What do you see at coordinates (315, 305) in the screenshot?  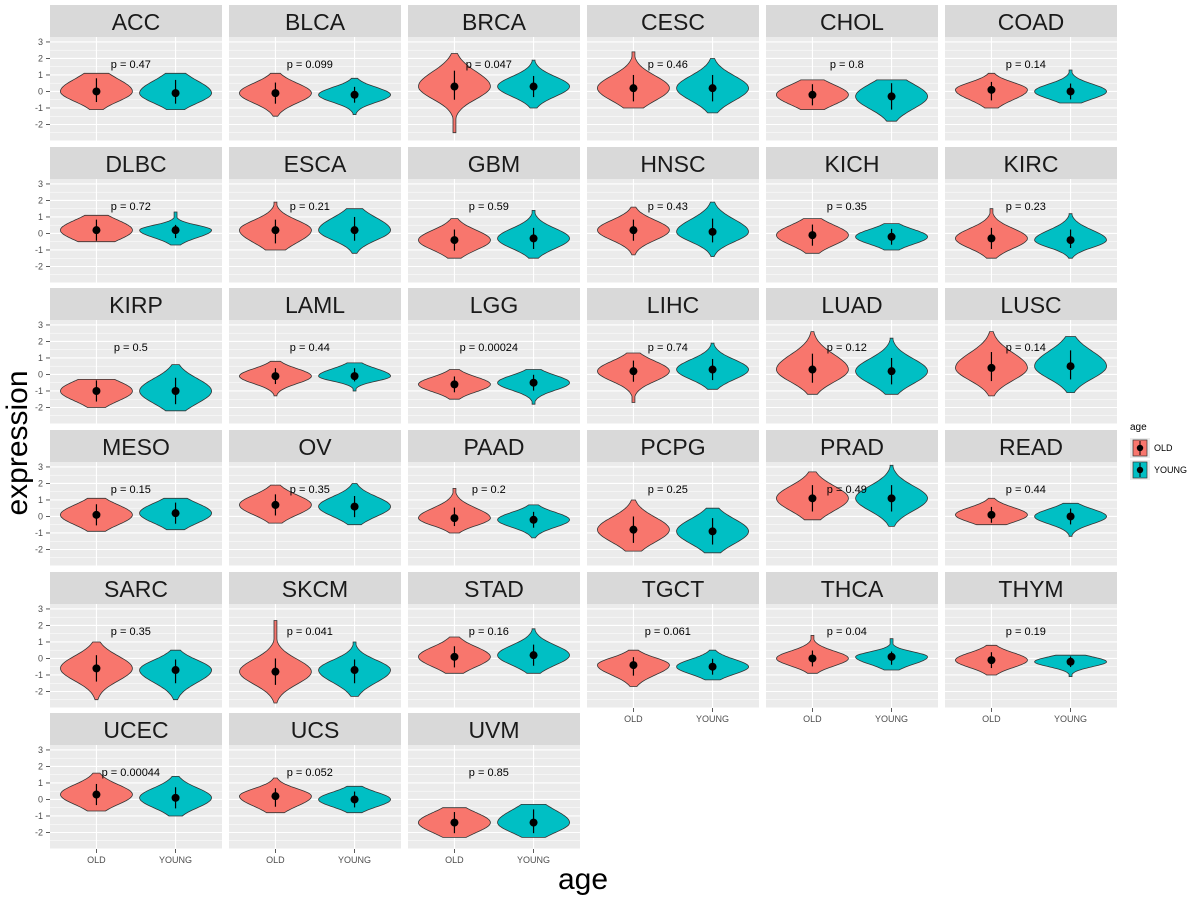 I see `panel-title: LAML` at bounding box center [315, 305].